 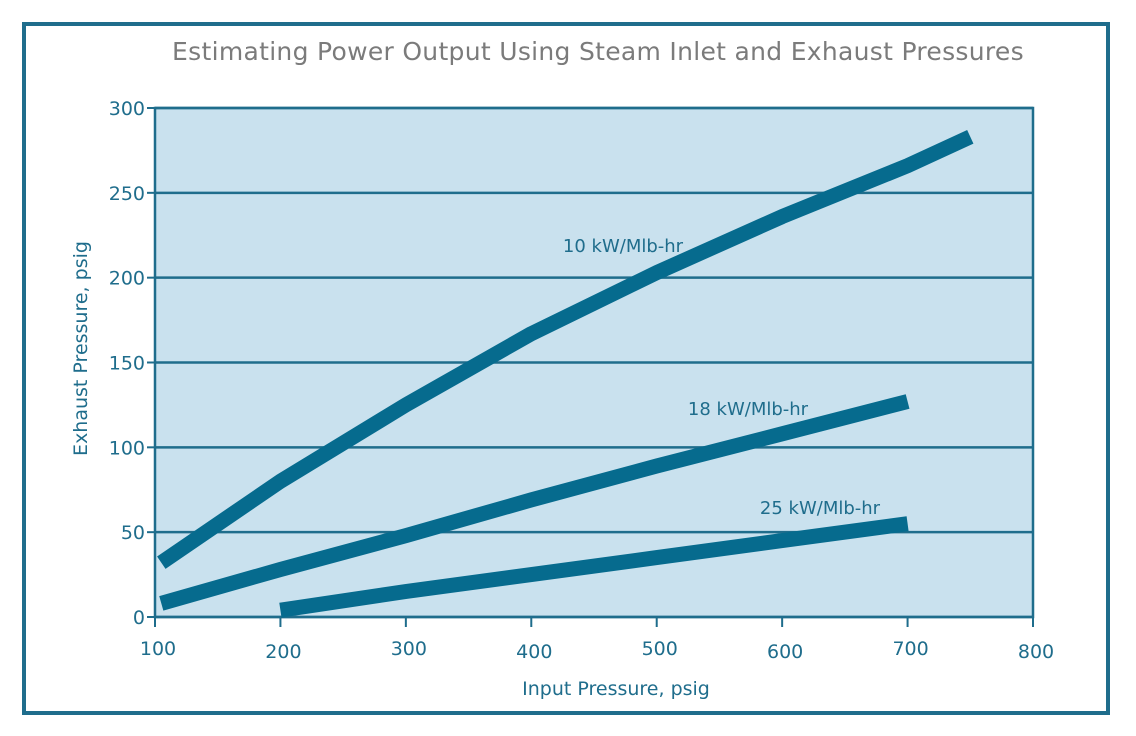 What do you see at coordinates (127, 448) in the screenshot?
I see `y-tick-label: 100` at bounding box center [127, 448].